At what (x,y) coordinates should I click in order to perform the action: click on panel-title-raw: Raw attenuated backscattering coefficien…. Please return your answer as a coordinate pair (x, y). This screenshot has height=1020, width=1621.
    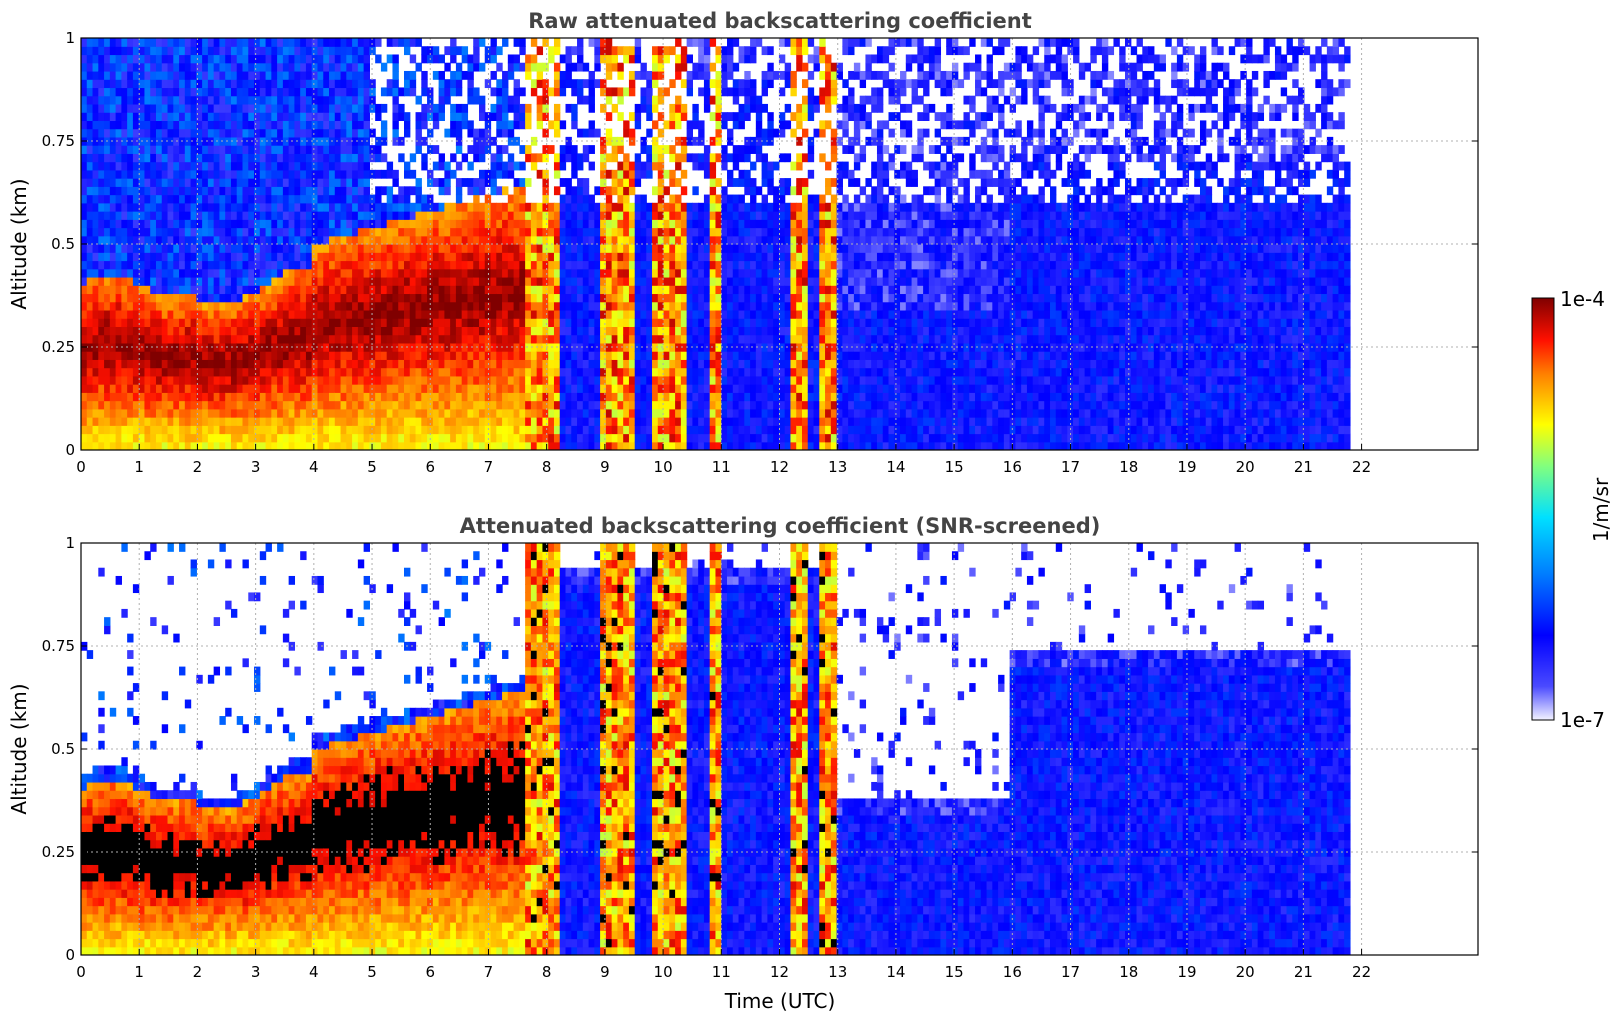
    Looking at the image, I should click on (780, 21).